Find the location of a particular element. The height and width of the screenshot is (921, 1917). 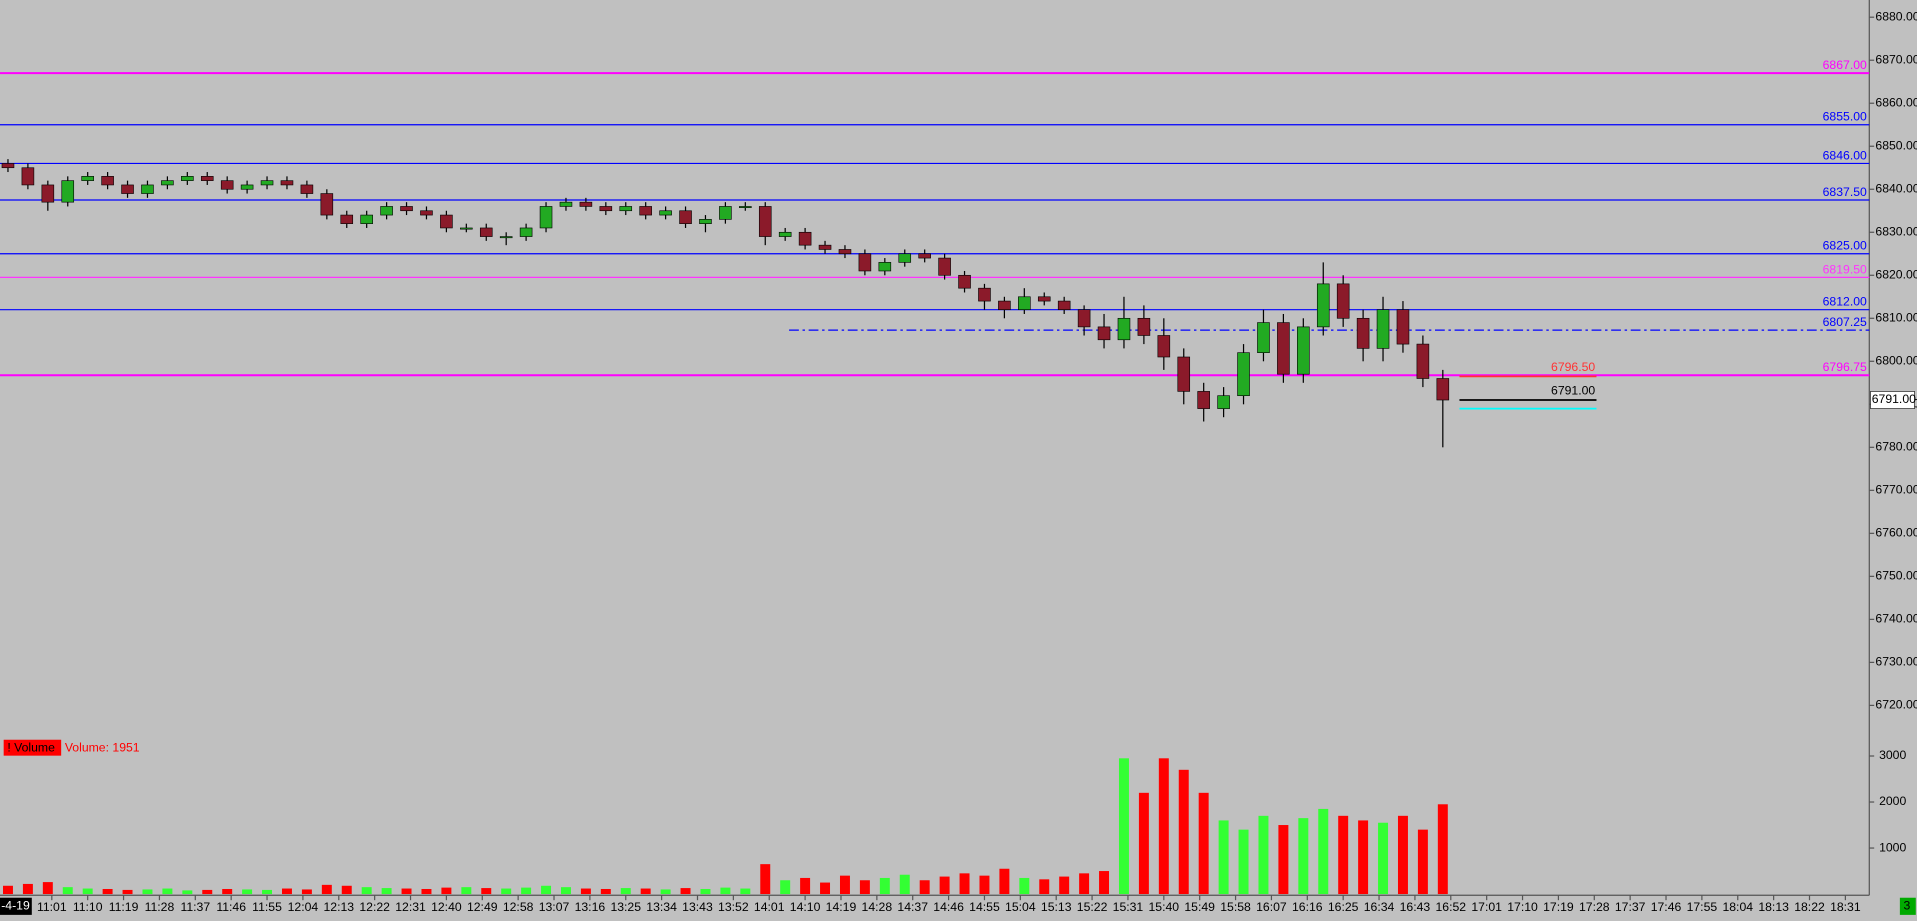

y-tick-label: 6820.00 is located at coordinates (1896, 275).